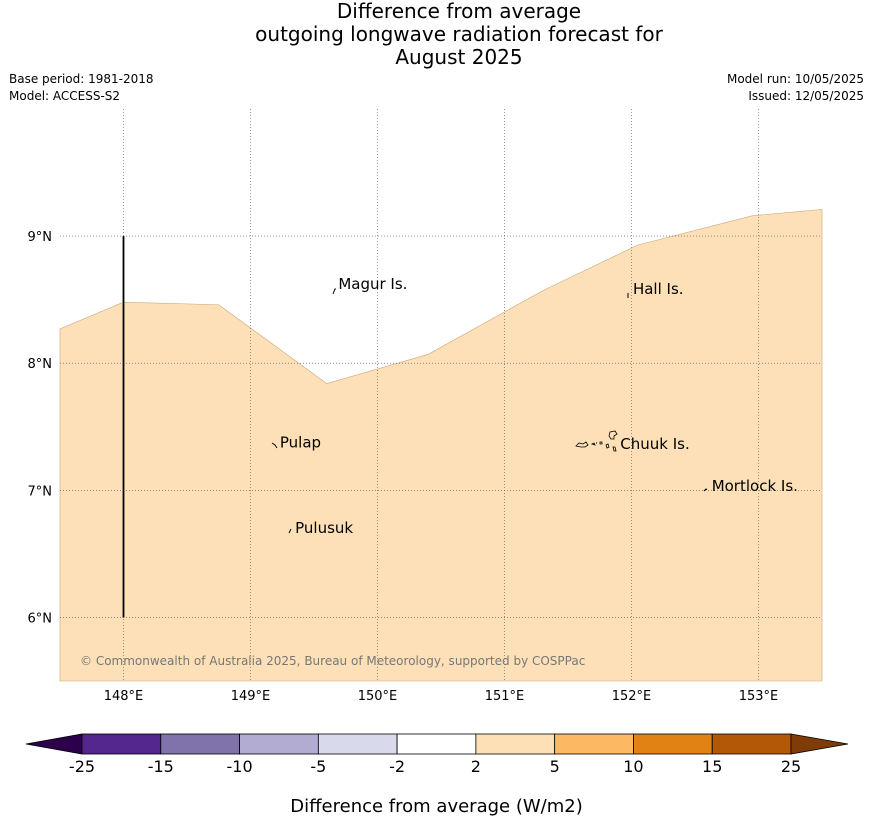 The width and height of the screenshot is (873, 817). Describe the element at coordinates (795, 88) in the screenshot. I see `run-info: Model run: 10/05/2025 Issued: 12/05/2025` at that location.